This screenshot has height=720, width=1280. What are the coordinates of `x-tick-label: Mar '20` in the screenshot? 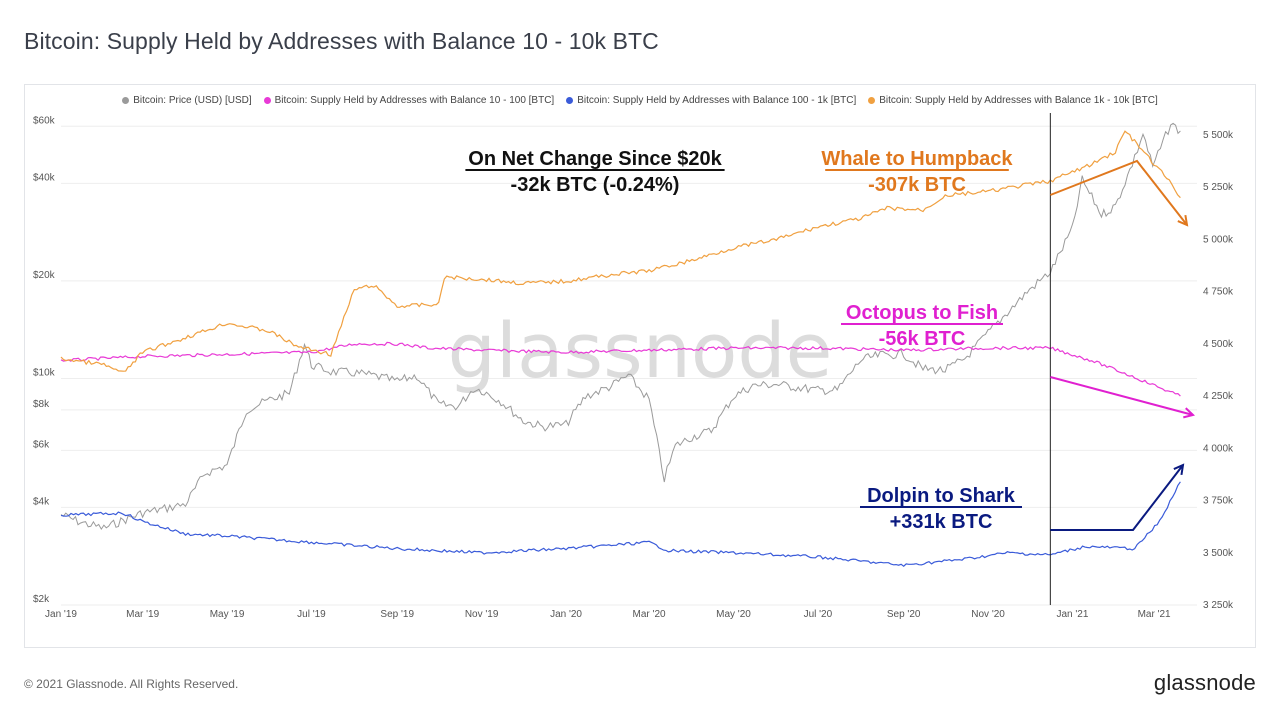 It's located at (649, 614).